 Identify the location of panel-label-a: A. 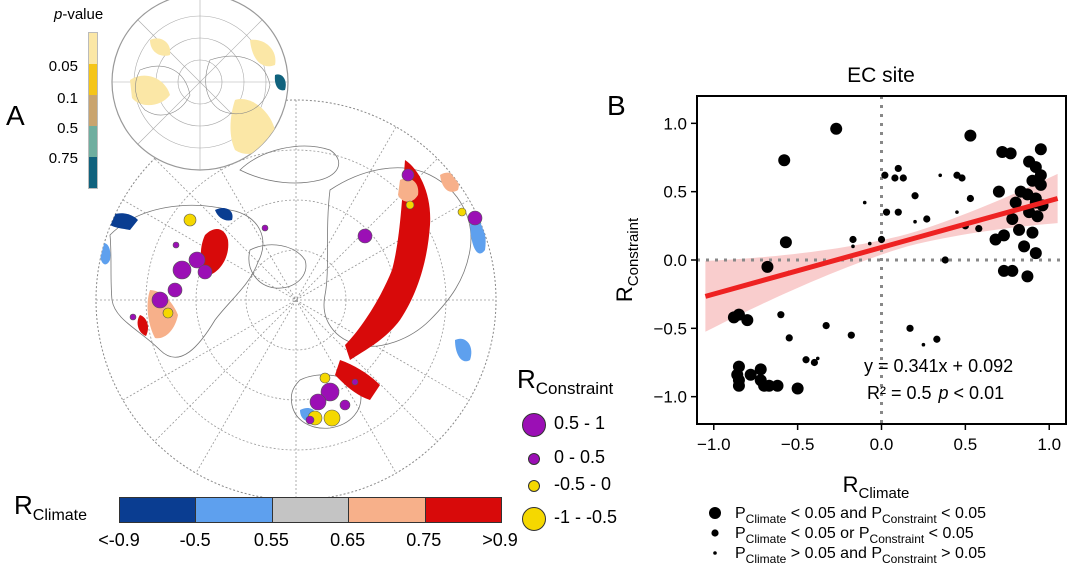
(15, 115).